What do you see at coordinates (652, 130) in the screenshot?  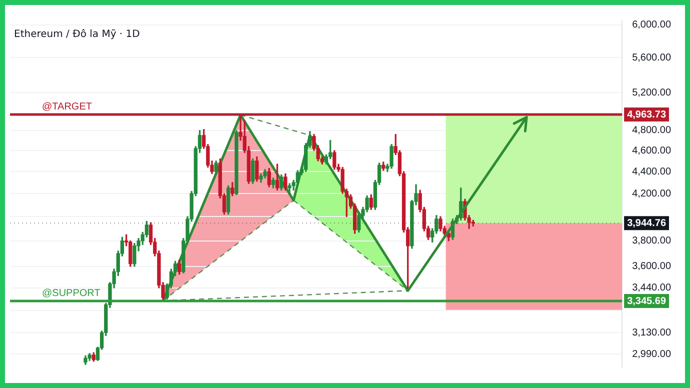 I see `y-tick-label: 4,800.00` at bounding box center [652, 130].